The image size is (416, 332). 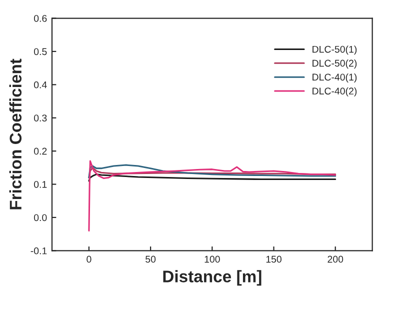 I want to click on y-tick-label: 0.4, so click(x=40, y=84).